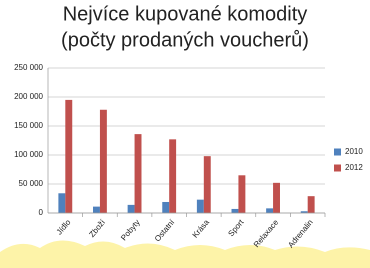 The height and width of the screenshot is (268, 370). Describe the element at coordinates (165, 230) in the screenshot. I see `x-tick-label: Ostatní` at that location.